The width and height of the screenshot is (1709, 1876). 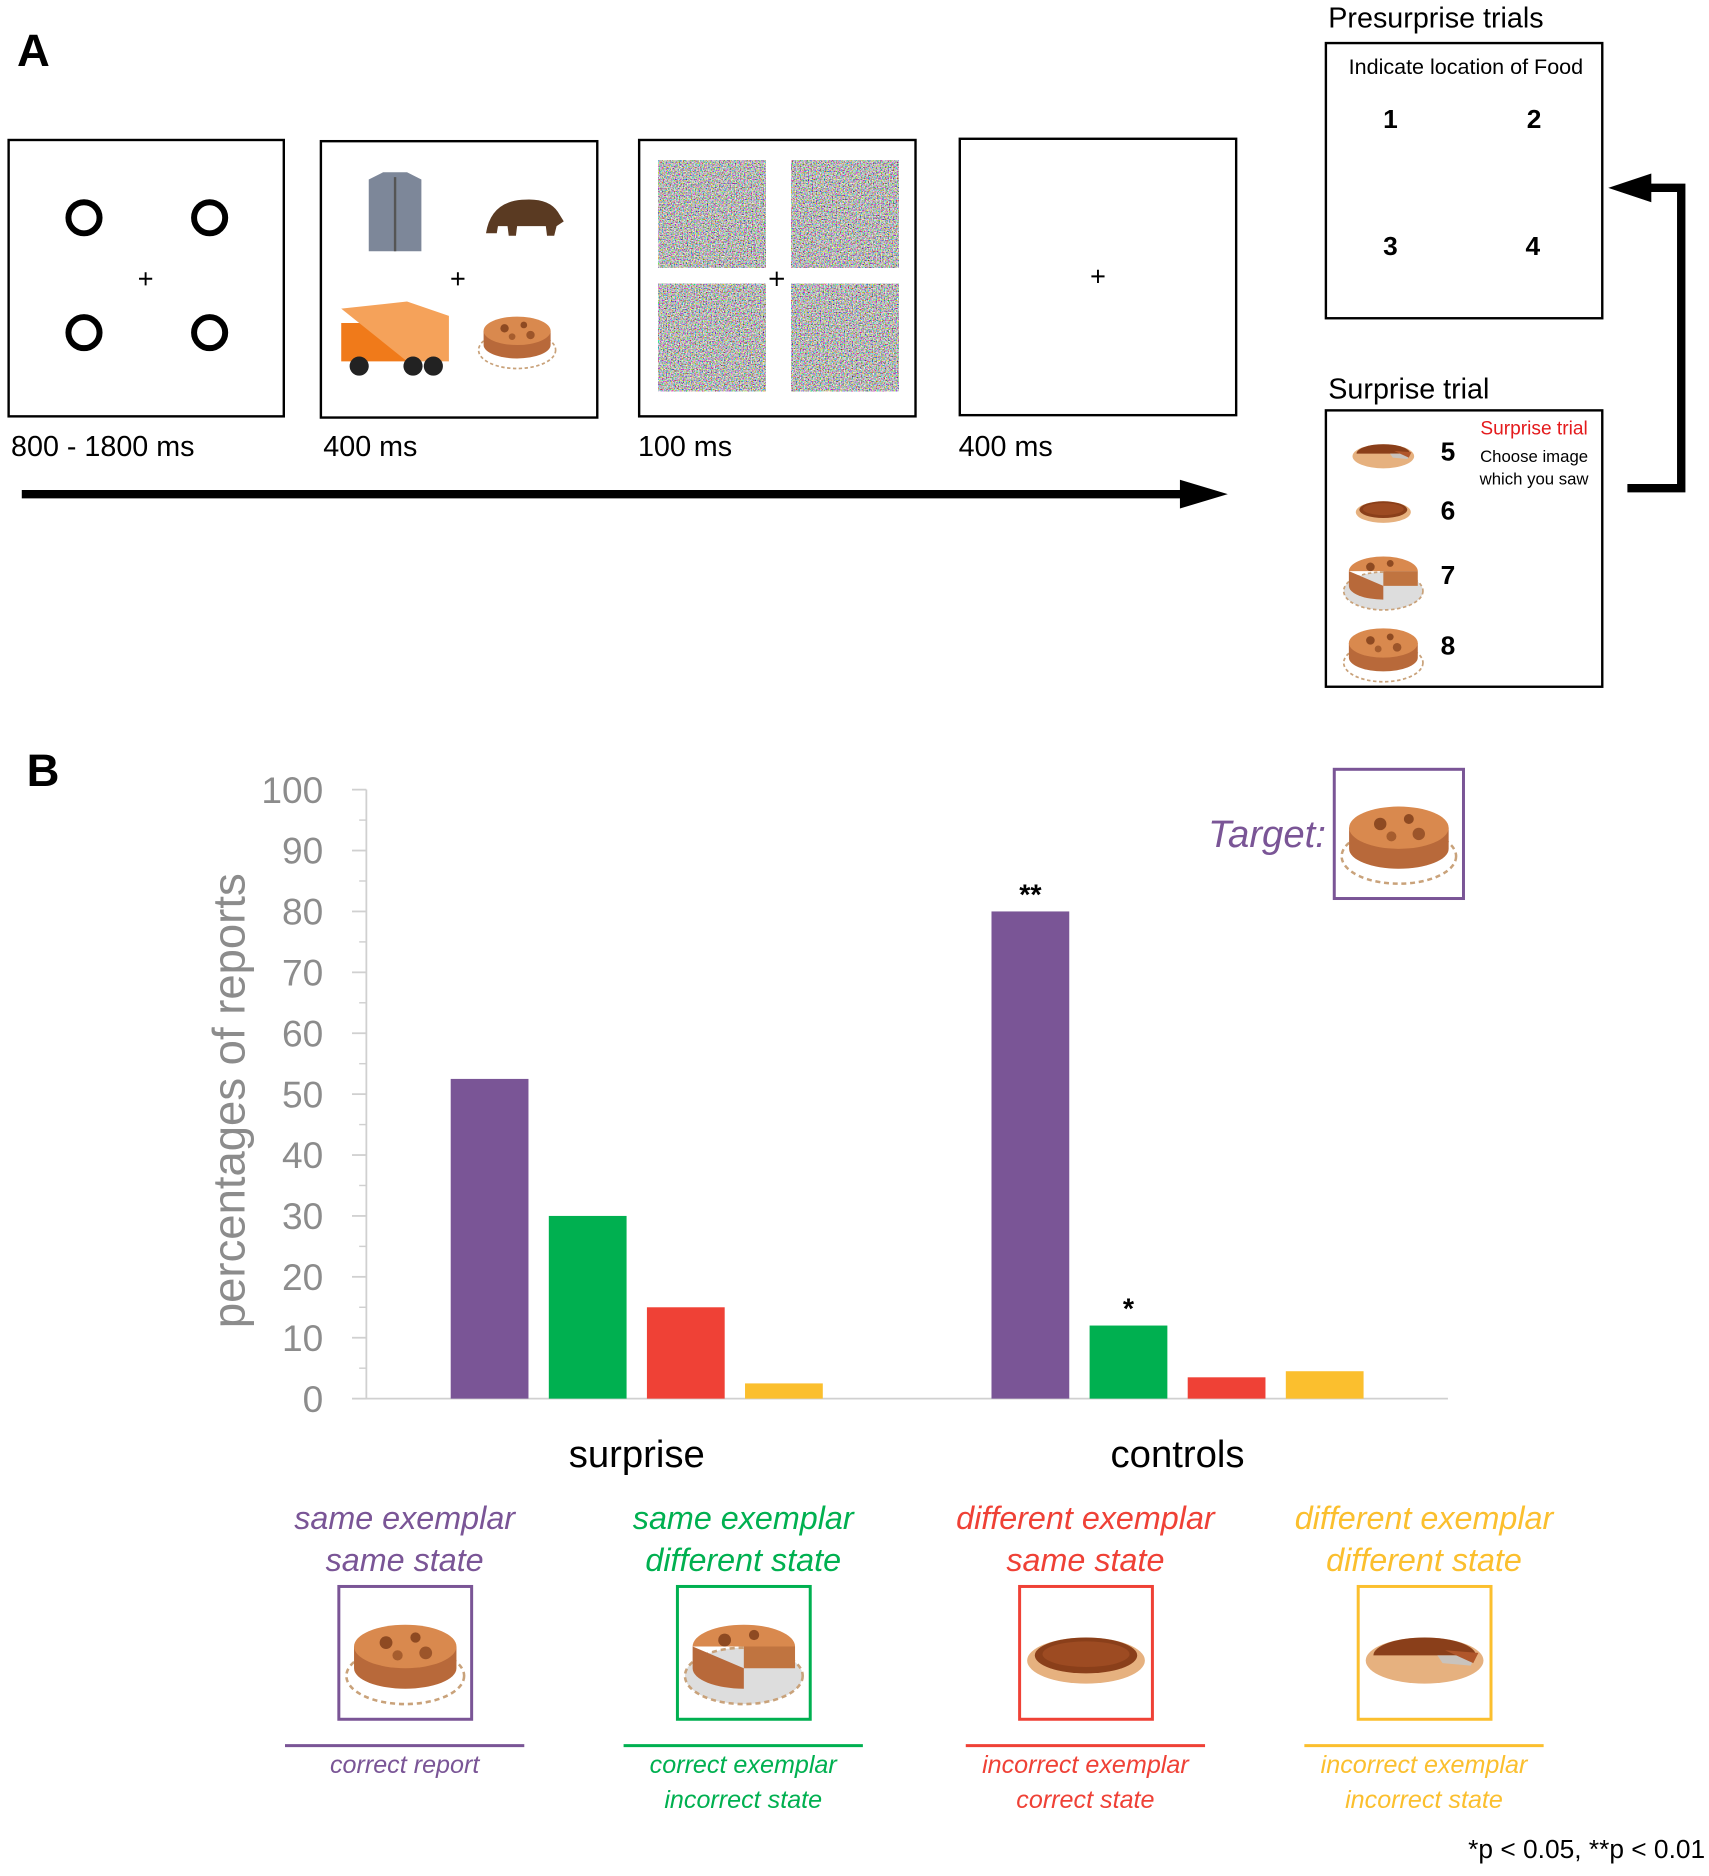 What do you see at coordinates (1408, 389) in the screenshot?
I see `box-title: Surprise trial` at bounding box center [1408, 389].